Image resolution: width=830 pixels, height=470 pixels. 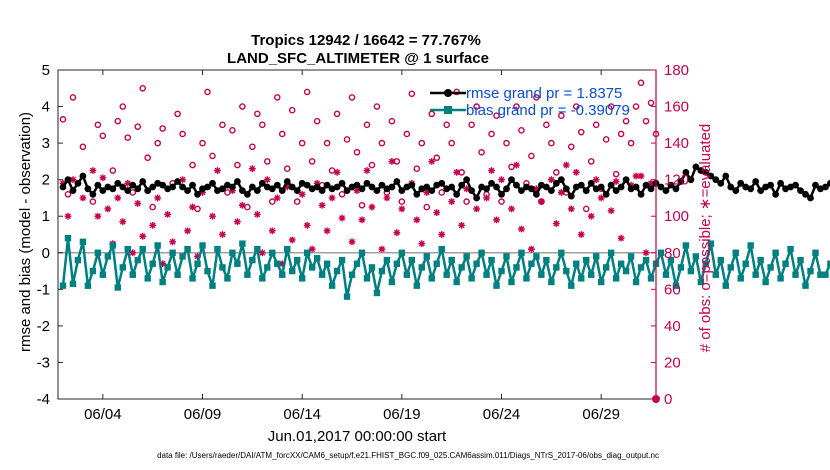 What do you see at coordinates (43, 399) in the screenshot?
I see `left-y-tick-label: -4` at bounding box center [43, 399].